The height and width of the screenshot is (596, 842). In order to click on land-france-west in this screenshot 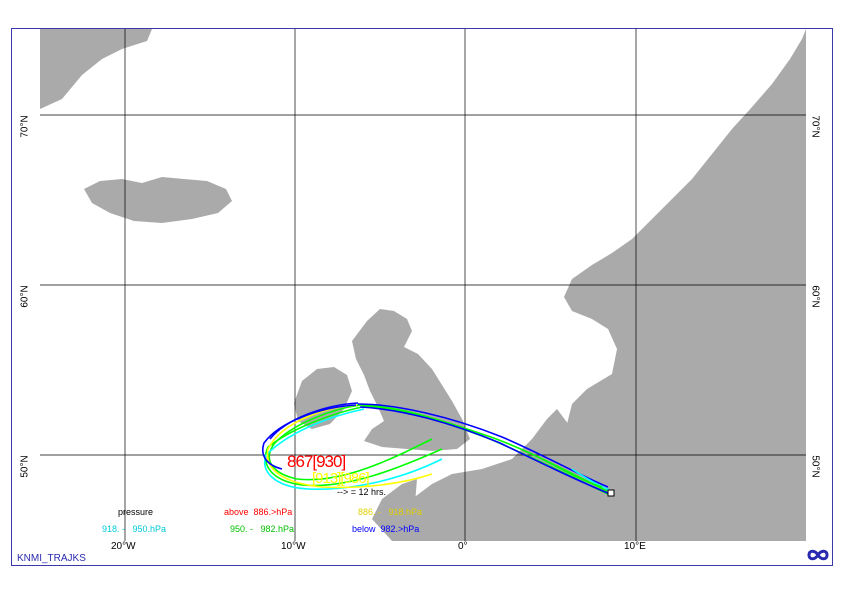, I will do `click(394, 510)`.